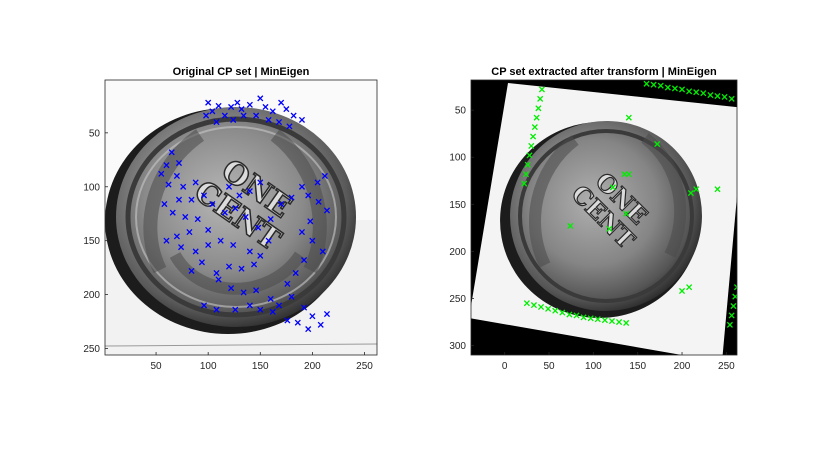  What do you see at coordinates (726, 366) in the screenshot?
I see `x-tick-label: 250` at bounding box center [726, 366].